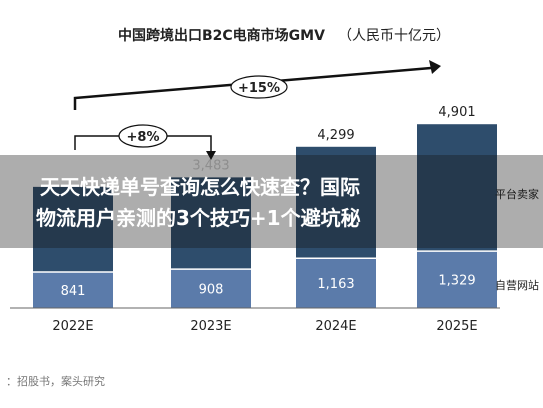 The width and height of the screenshot is (543, 408). What do you see at coordinates (517, 285) in the screenshot?
I see `legend-bottom: 自营网站` at bounding box center [517, 285].